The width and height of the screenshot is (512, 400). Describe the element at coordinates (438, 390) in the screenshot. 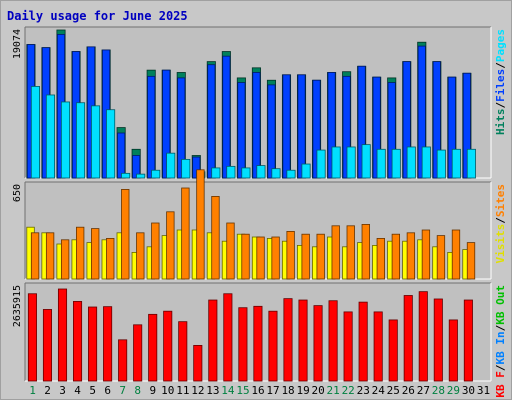

I see `x-tick-label: 28` at that location.